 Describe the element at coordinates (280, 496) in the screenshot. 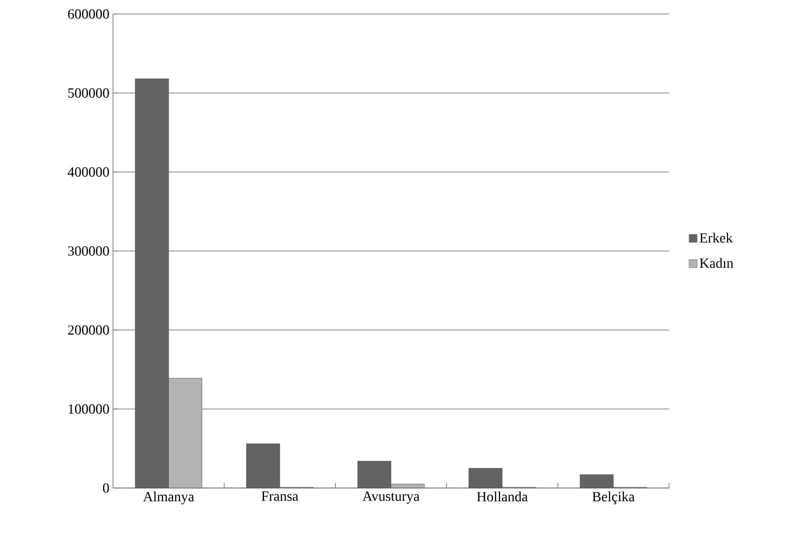

I see `x-tick-label: Fransa` at that location.